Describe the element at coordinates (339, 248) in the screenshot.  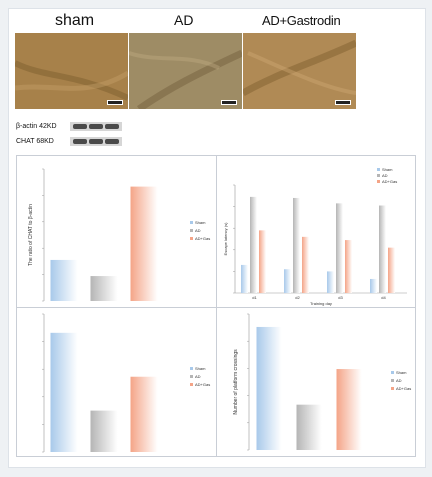
I see `bar-ad-d3` at that location.